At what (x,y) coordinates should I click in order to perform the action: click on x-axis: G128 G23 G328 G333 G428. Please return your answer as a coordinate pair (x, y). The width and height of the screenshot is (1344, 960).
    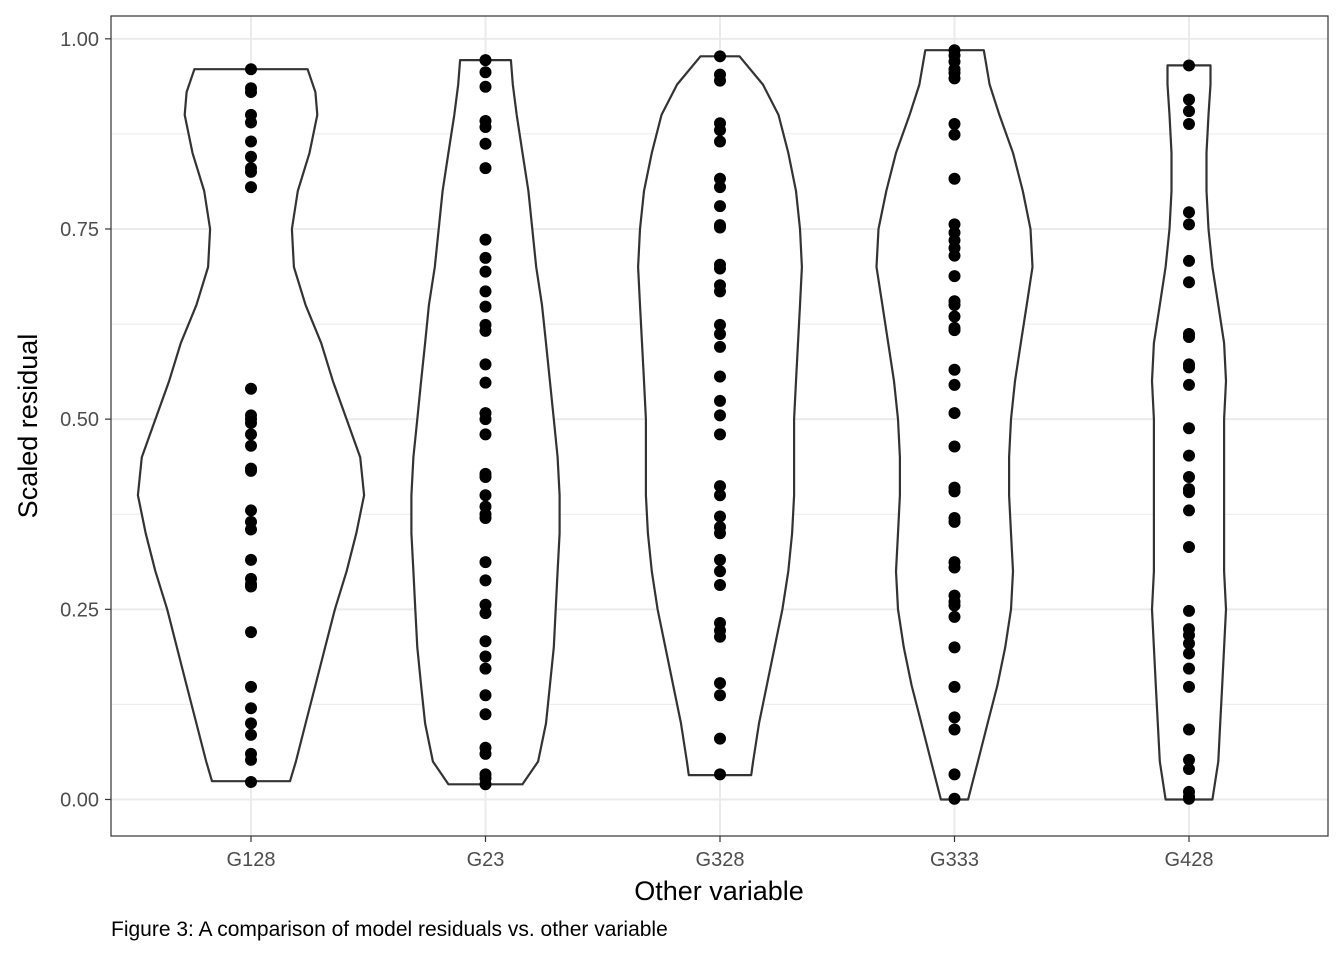
    Looking at the image, I should click on (720, 853).